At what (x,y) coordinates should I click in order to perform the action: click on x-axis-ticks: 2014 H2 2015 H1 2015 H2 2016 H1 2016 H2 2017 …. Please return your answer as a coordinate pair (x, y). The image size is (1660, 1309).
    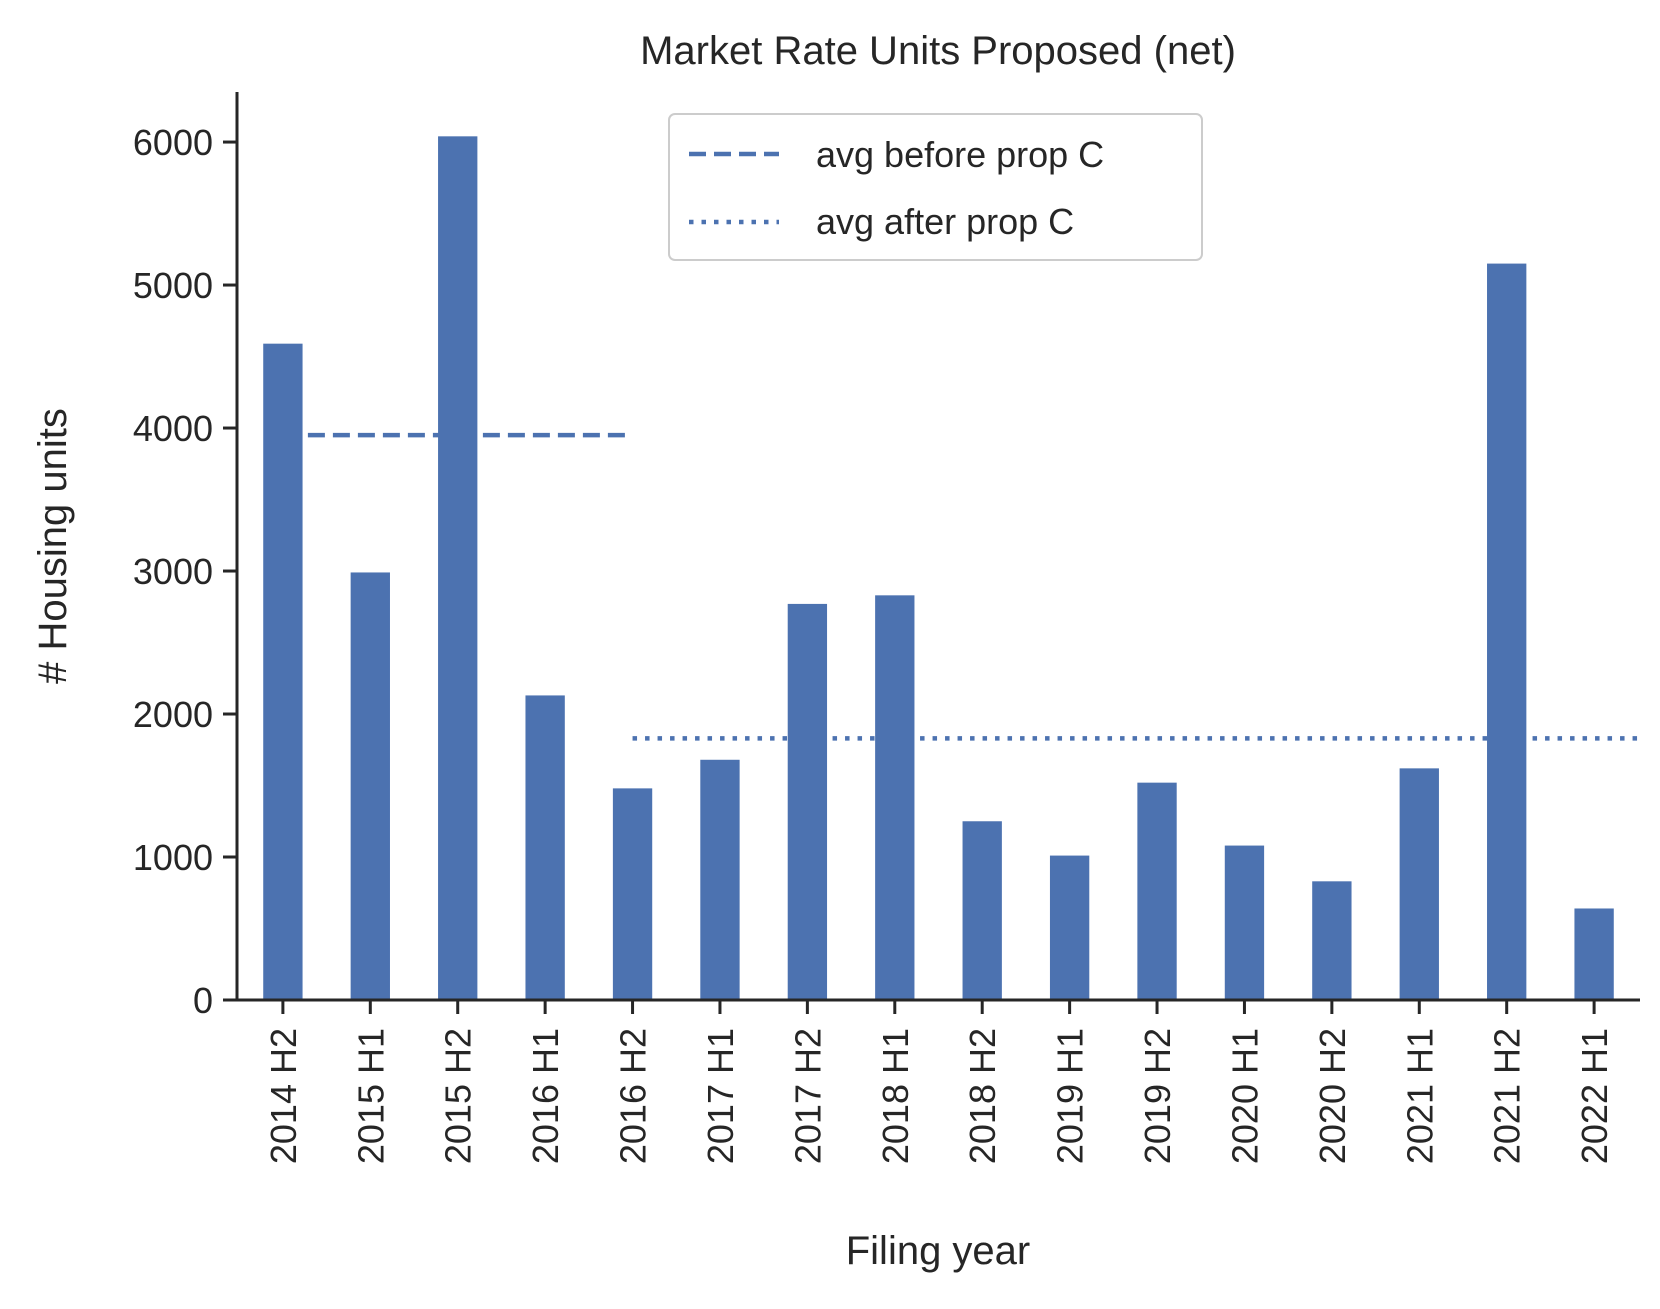
    Looking at the image, I should click on (939, 1082).